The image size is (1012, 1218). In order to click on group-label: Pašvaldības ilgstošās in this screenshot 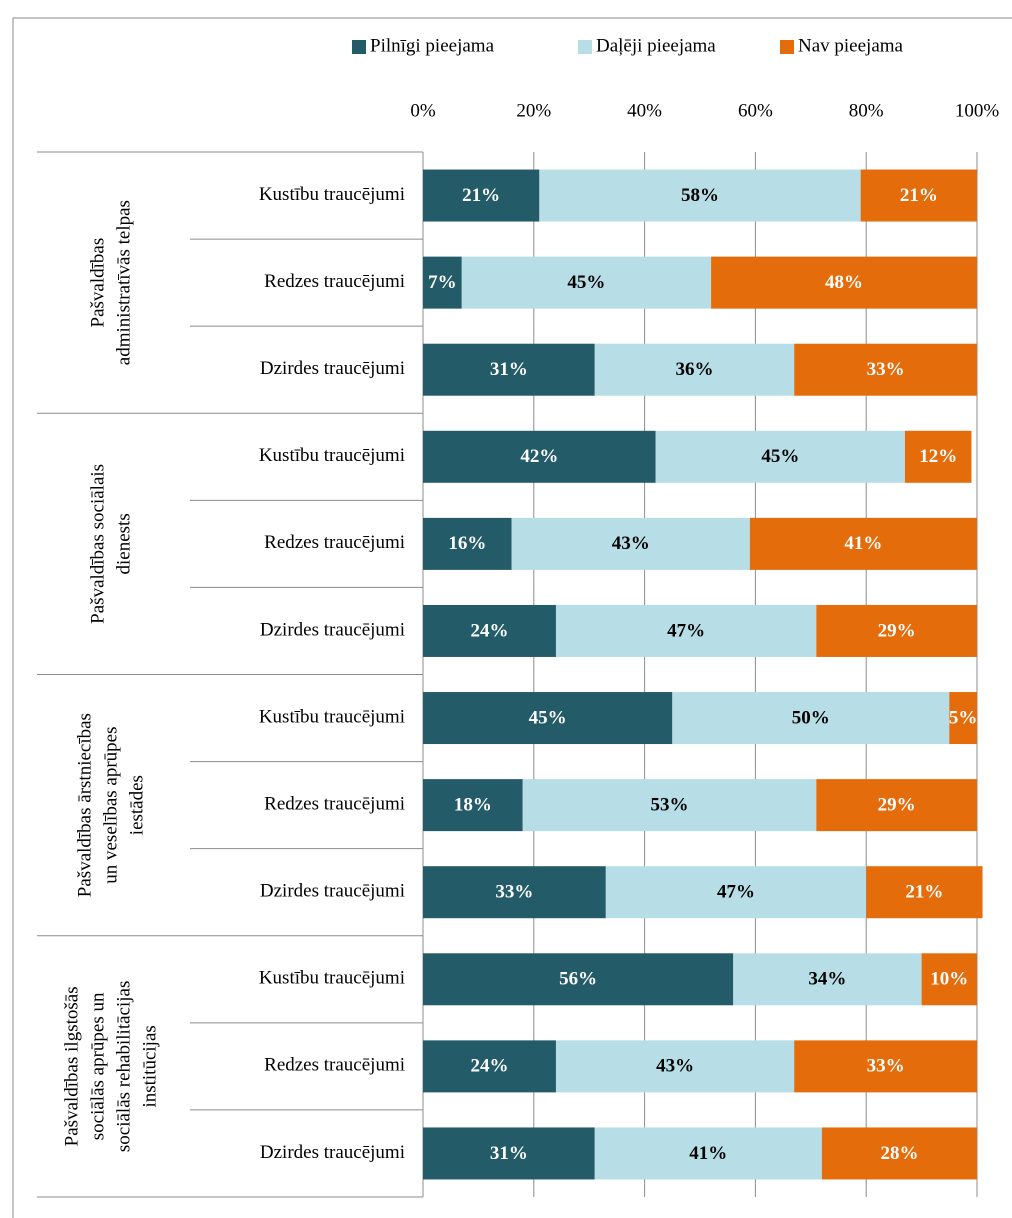, I will do `click(71, 1066)`.